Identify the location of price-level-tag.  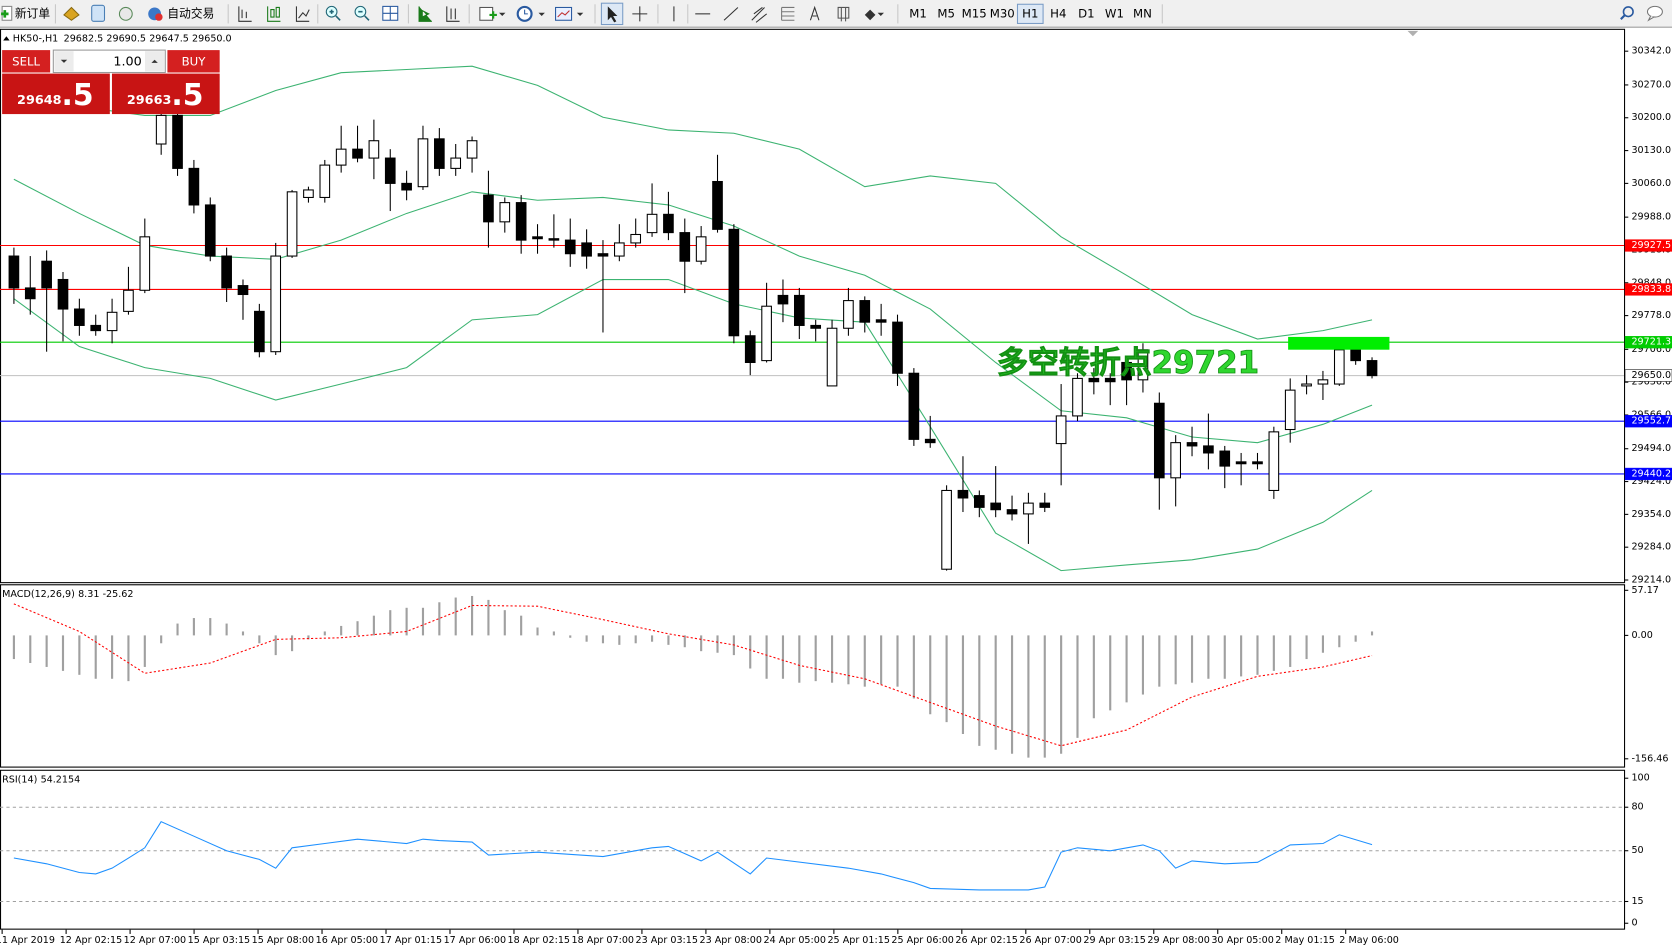
(1648, 245).